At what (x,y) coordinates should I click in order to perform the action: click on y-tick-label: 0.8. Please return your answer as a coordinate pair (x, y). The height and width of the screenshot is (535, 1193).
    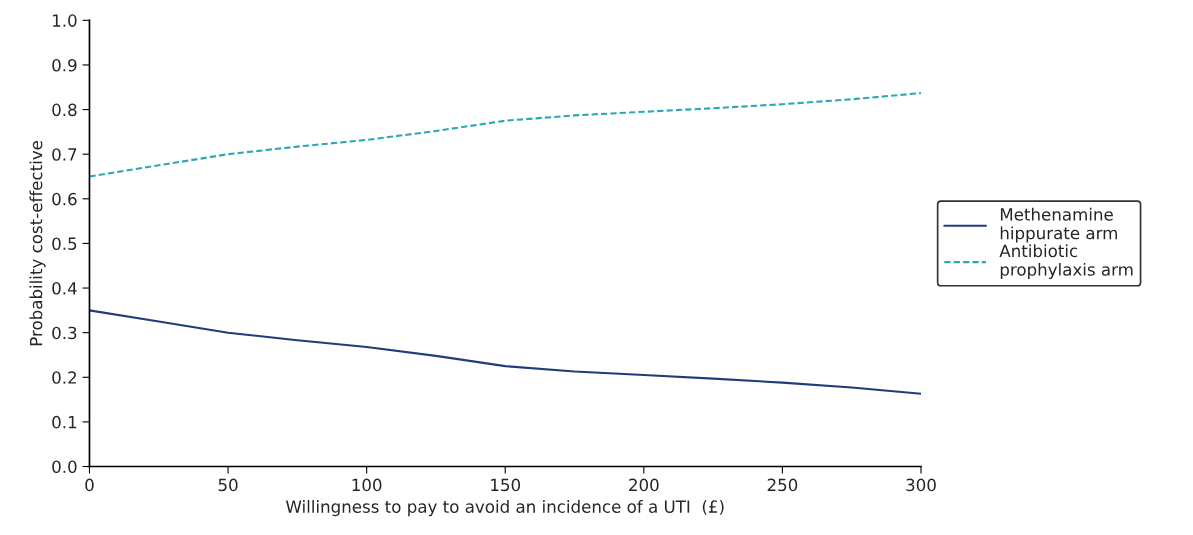
    Looking at the image, I should click on (64, 110).